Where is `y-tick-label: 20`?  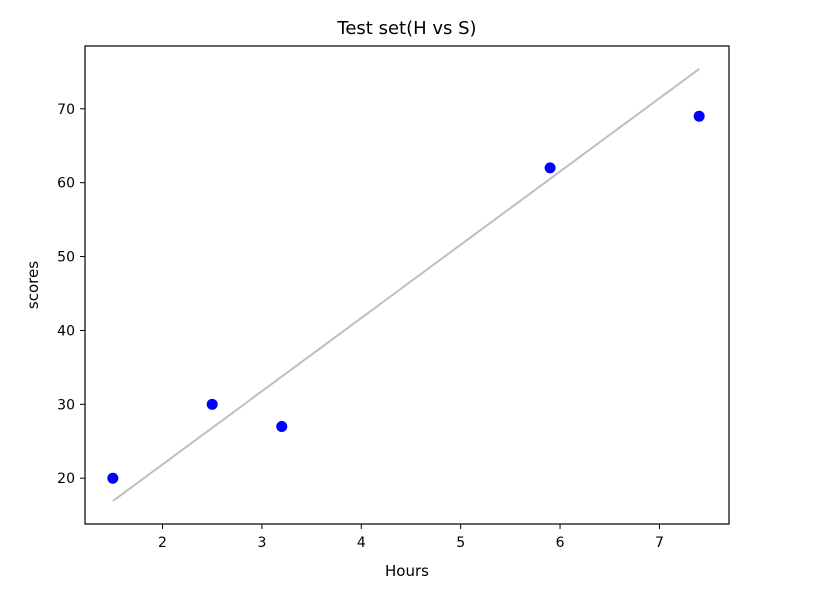
y-tick-label: 20 is located at coordinates (66, 479).